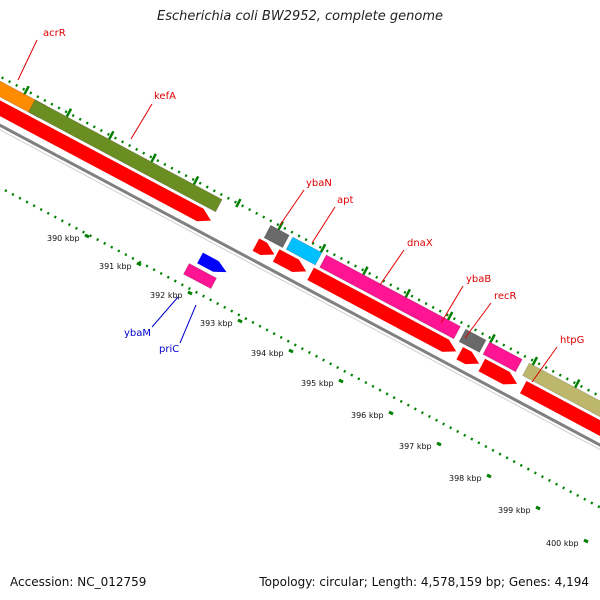 This screenshot has width=600, height=600. I want to click on gene-label-apt: apt, so click(345, 200).